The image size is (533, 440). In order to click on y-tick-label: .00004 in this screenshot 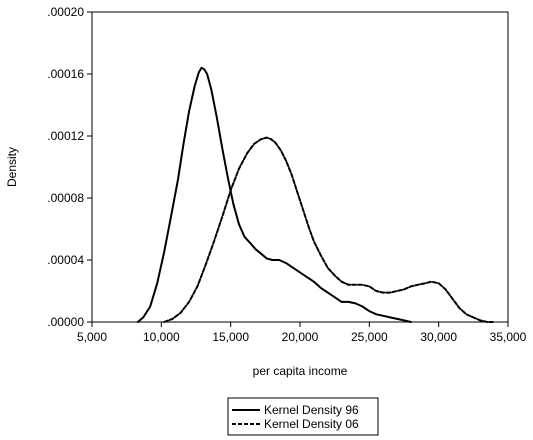, I will do `click(65, 260)`.